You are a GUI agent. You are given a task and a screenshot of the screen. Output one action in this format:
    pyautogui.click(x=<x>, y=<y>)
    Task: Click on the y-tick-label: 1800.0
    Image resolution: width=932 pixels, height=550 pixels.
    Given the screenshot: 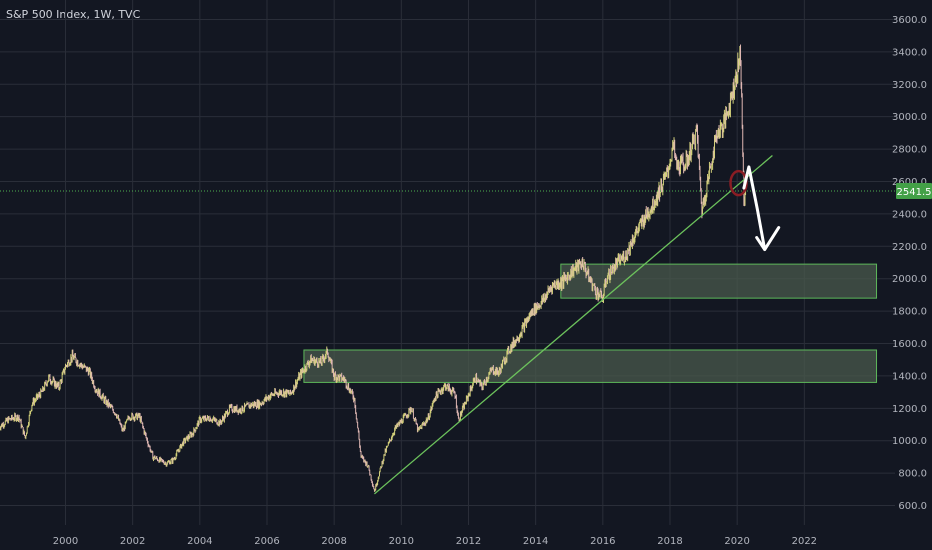 What is the action you would take?
    pyautogui.click(x=909, y=312)
    